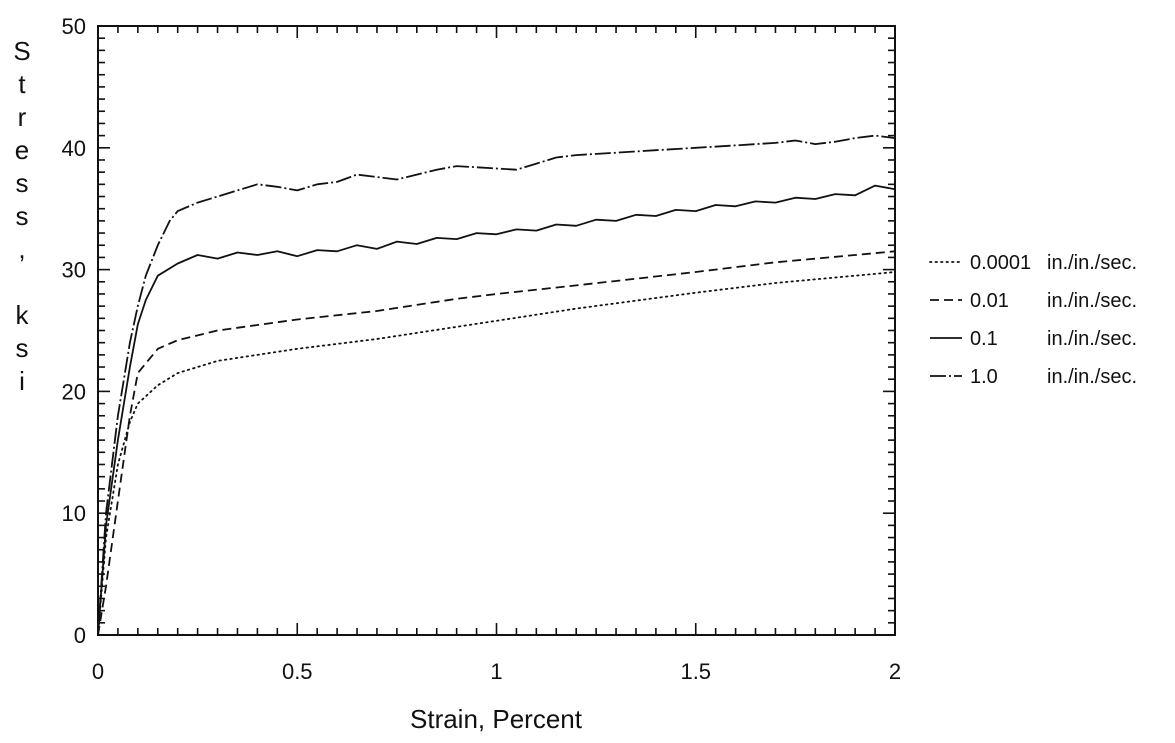  What do you see at coordinates (74, 26) in the screenshot?
I see `y-tick-label: 50` at bounding box center [74, 26].